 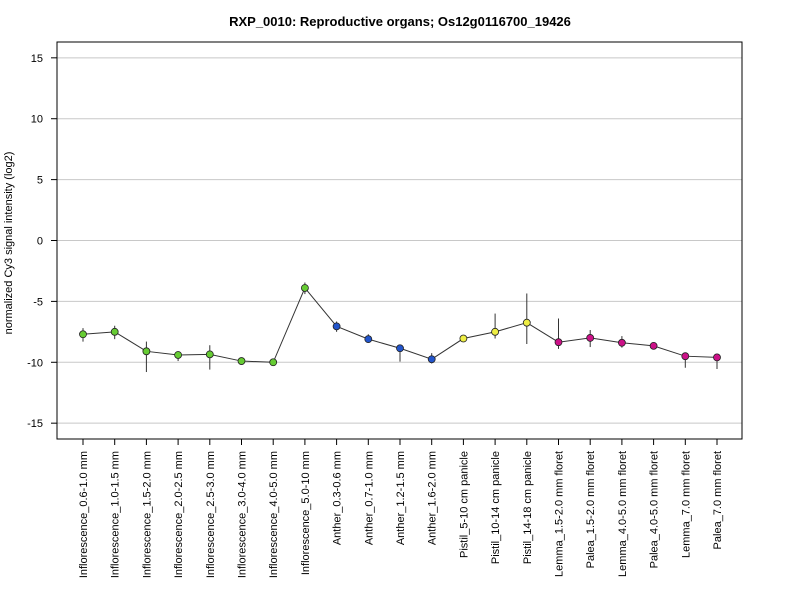 I want to click on x-tick-label: Anther_1.2-1.5 mm, so click(x=401, y=498).